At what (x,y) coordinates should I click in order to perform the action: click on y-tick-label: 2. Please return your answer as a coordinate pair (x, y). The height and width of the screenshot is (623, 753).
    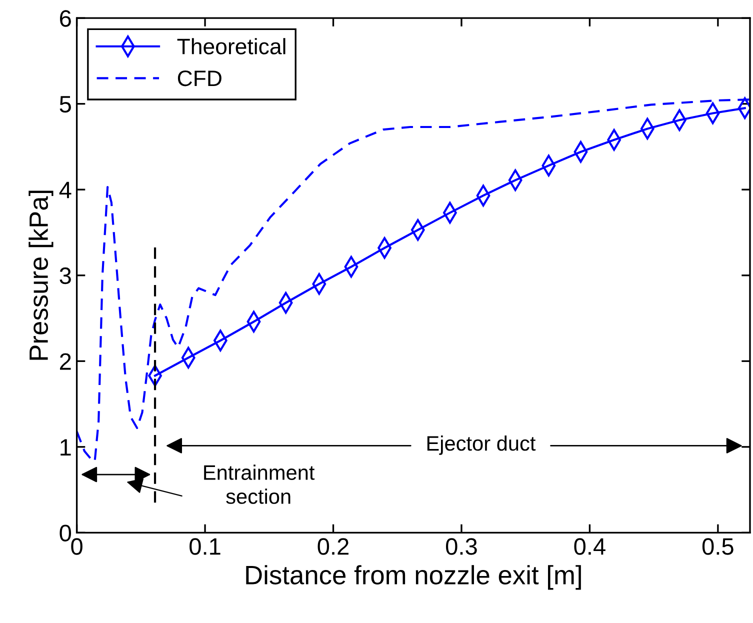
    Looking at the image, I should click on (65, 361).